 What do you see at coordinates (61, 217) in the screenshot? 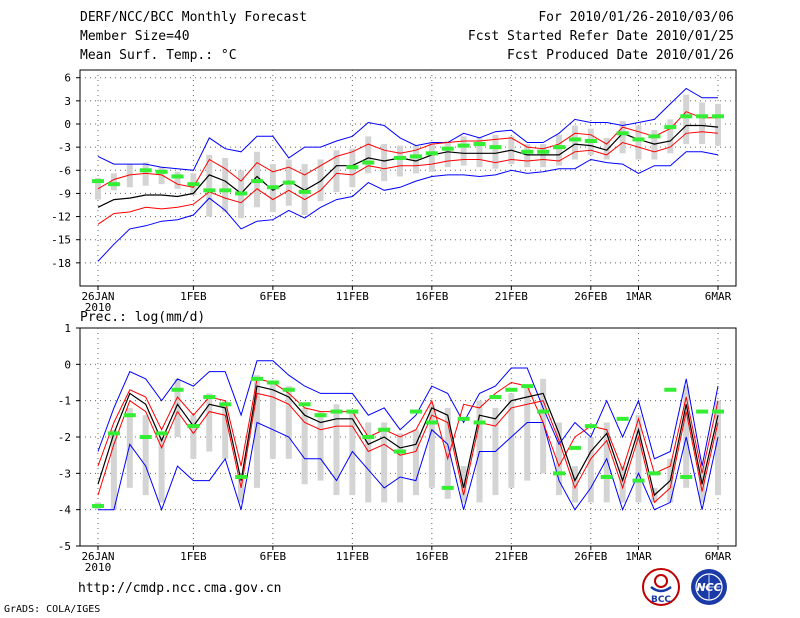
I see `y-tick-label: -12` at bounding box center [61, 217].